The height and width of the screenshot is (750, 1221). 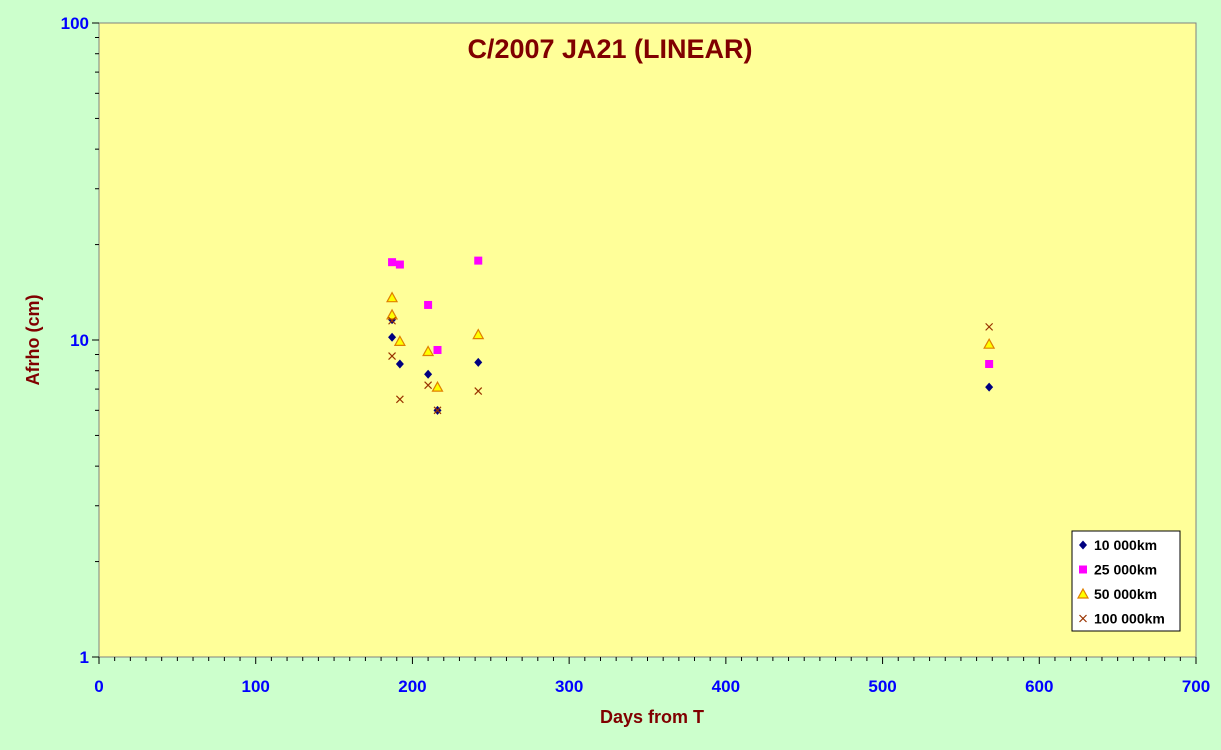 I want to click on x-tick-label: 100, so click(x=256, y=686).